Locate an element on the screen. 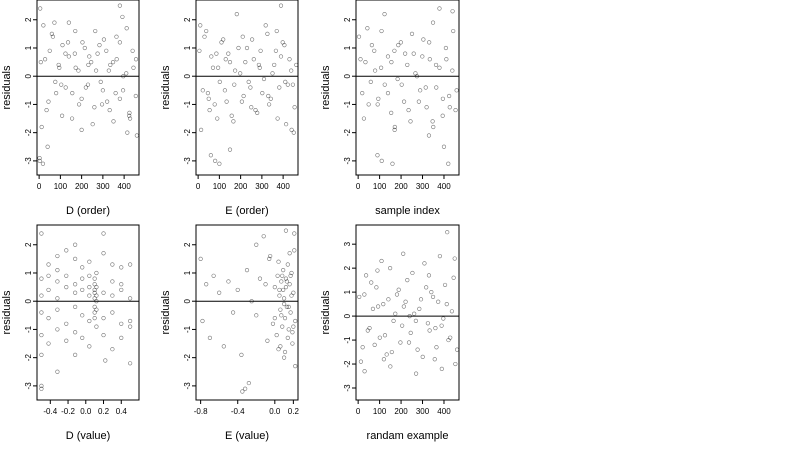  y-tick-label: -2 is located at coordinates (28, 358).